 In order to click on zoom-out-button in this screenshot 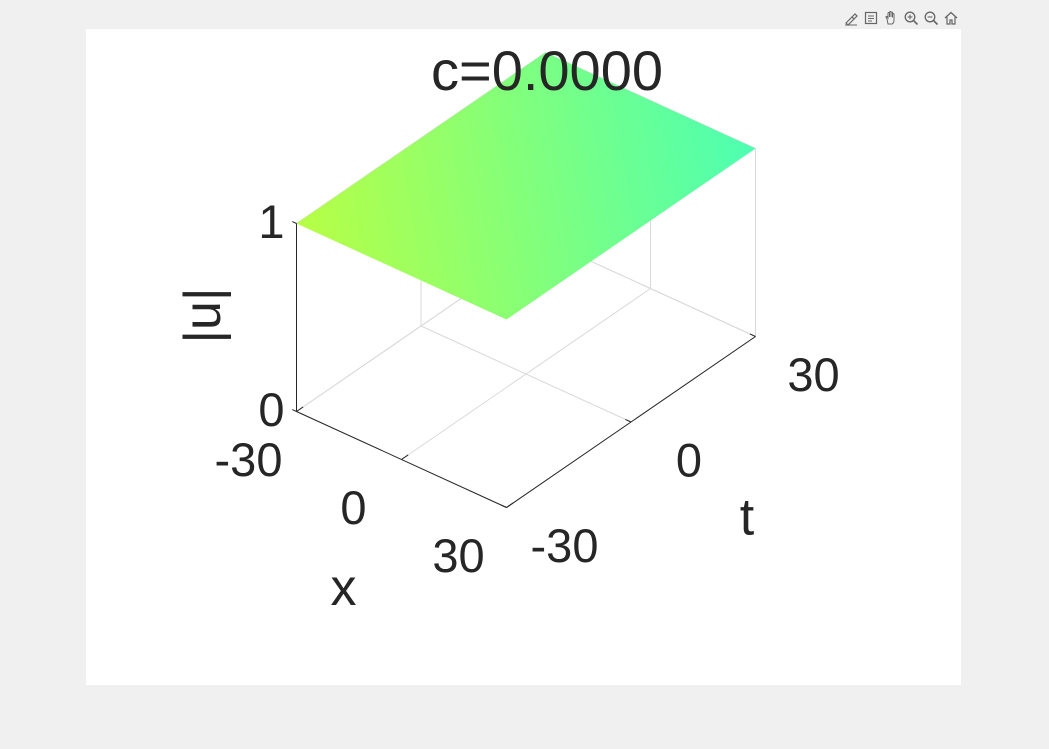, I will do `click(930, 17)`.